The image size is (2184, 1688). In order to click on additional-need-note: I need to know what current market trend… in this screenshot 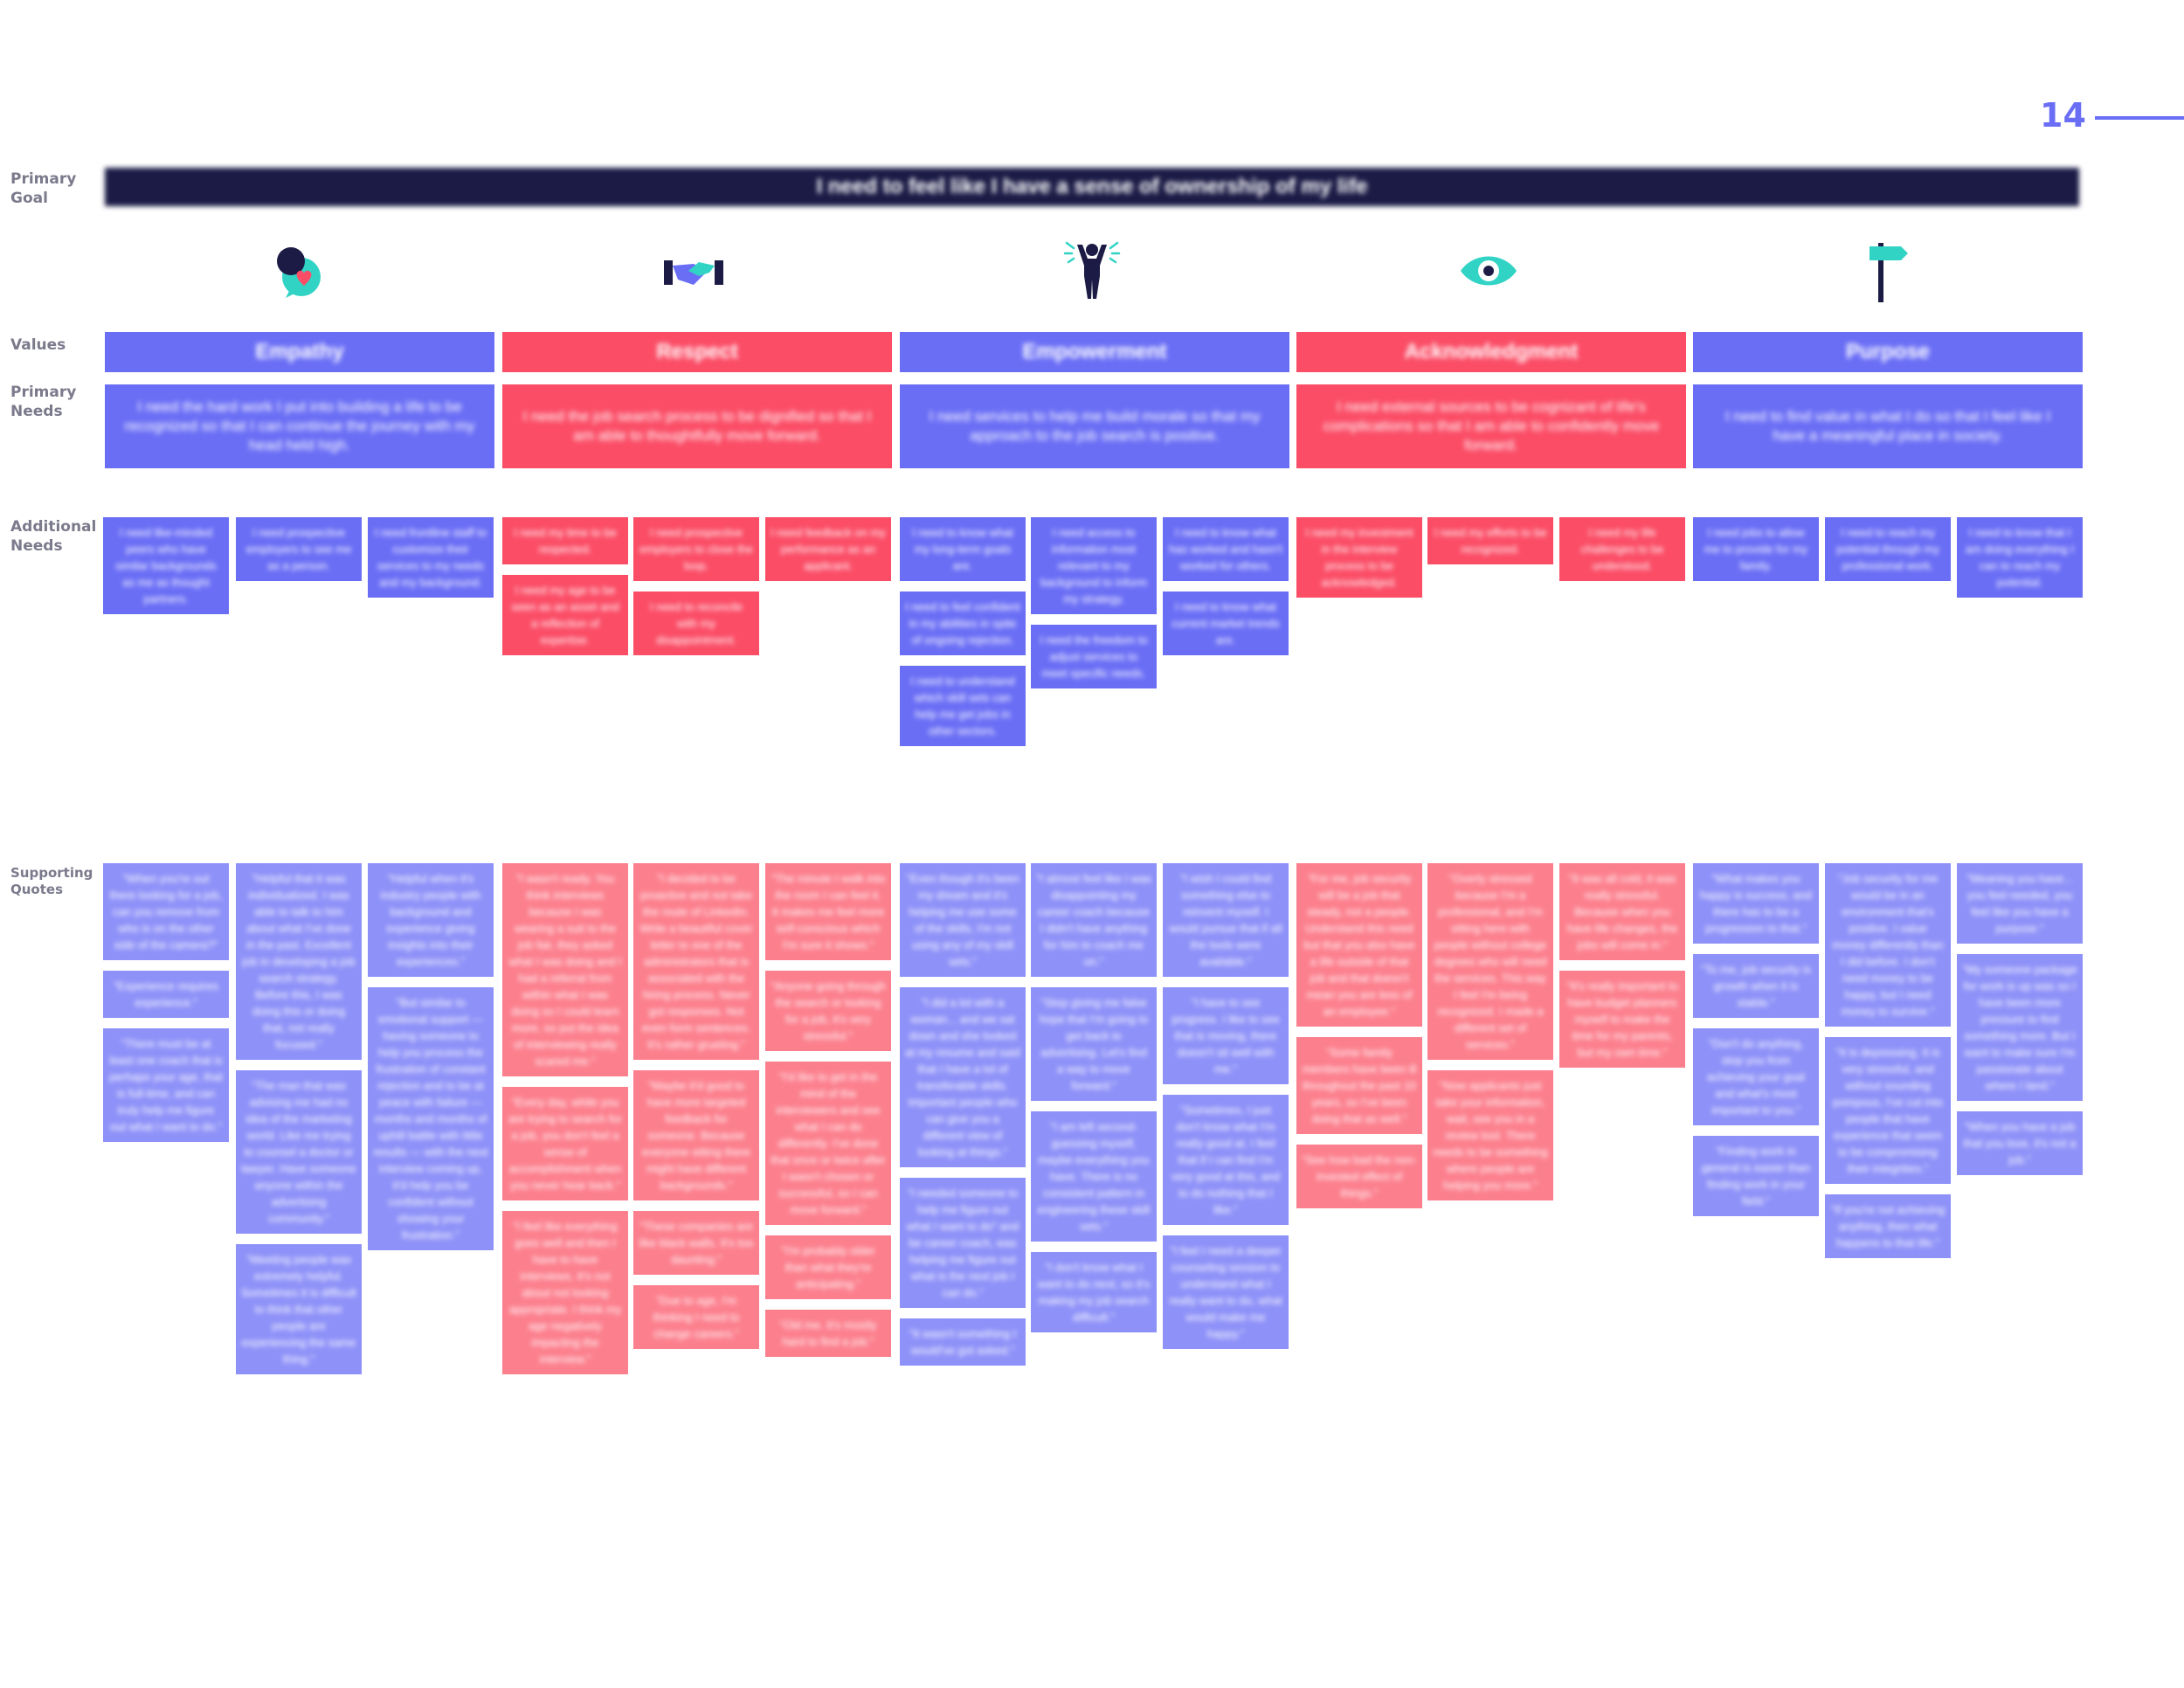, I will do `click(1226, 623)`.